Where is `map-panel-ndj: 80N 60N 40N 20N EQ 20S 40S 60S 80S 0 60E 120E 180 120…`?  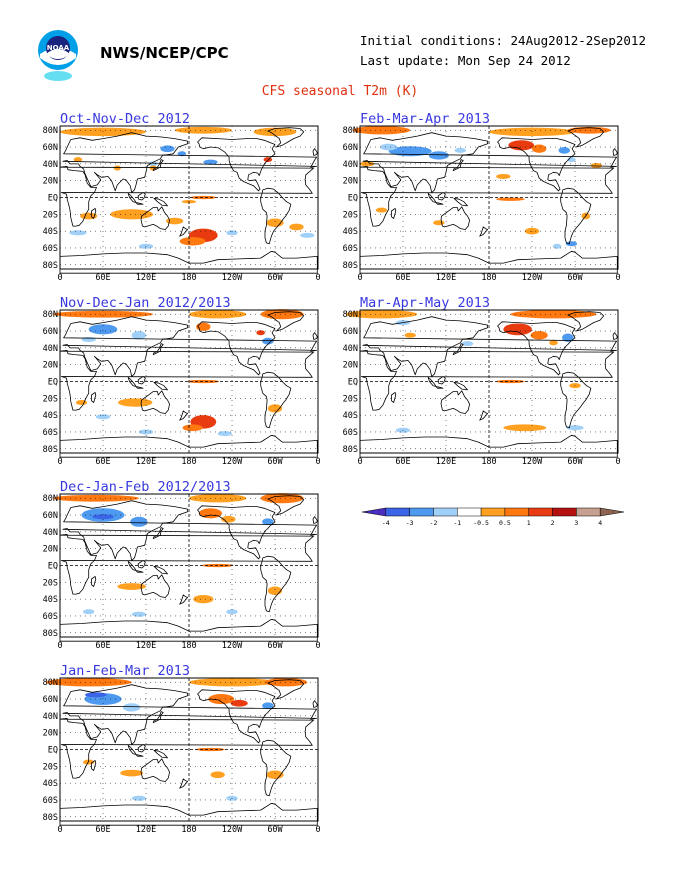
map-panel-ndj: 80N 60N 40N 20N EQ 20S 40S 60S 80S 0 60E 120E 180 120… is located at coordinates (182, 388).